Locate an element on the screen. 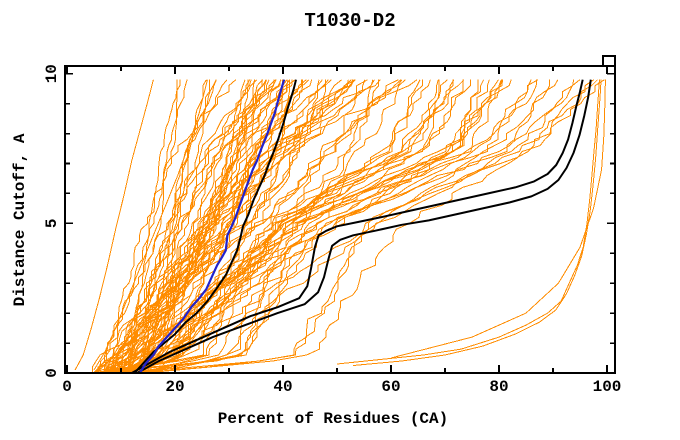  chart-title: T1030-D2 is located at coordinates (349, 21).